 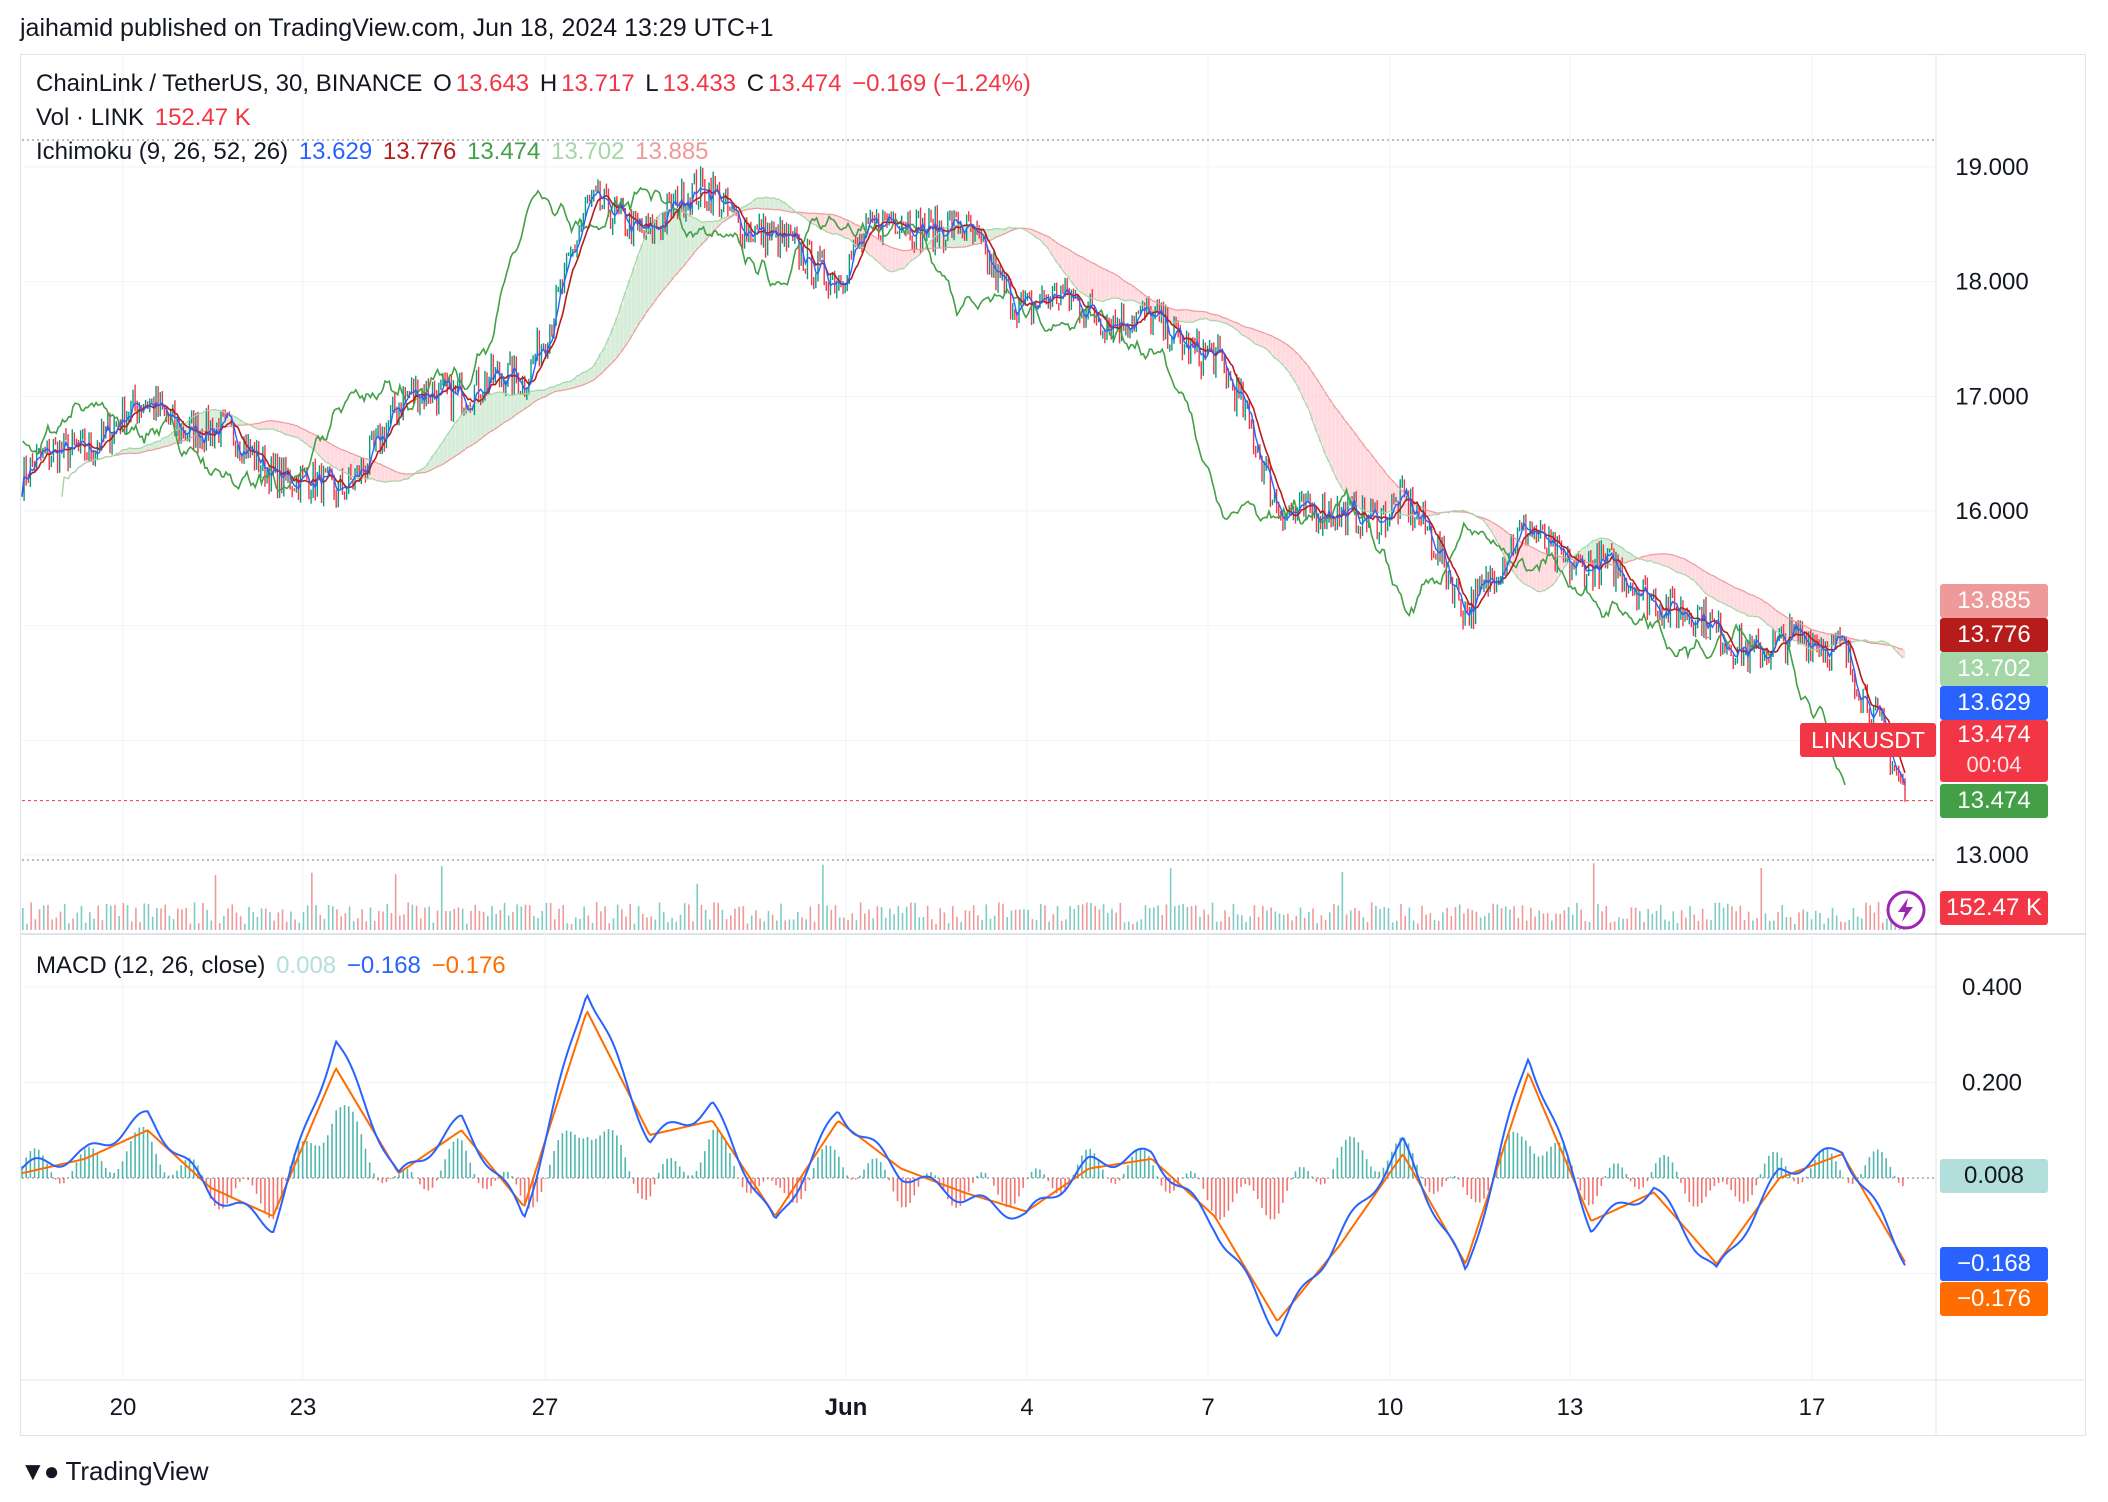 I want to click on macd-value: −0.168, so click(x=383, y=965).